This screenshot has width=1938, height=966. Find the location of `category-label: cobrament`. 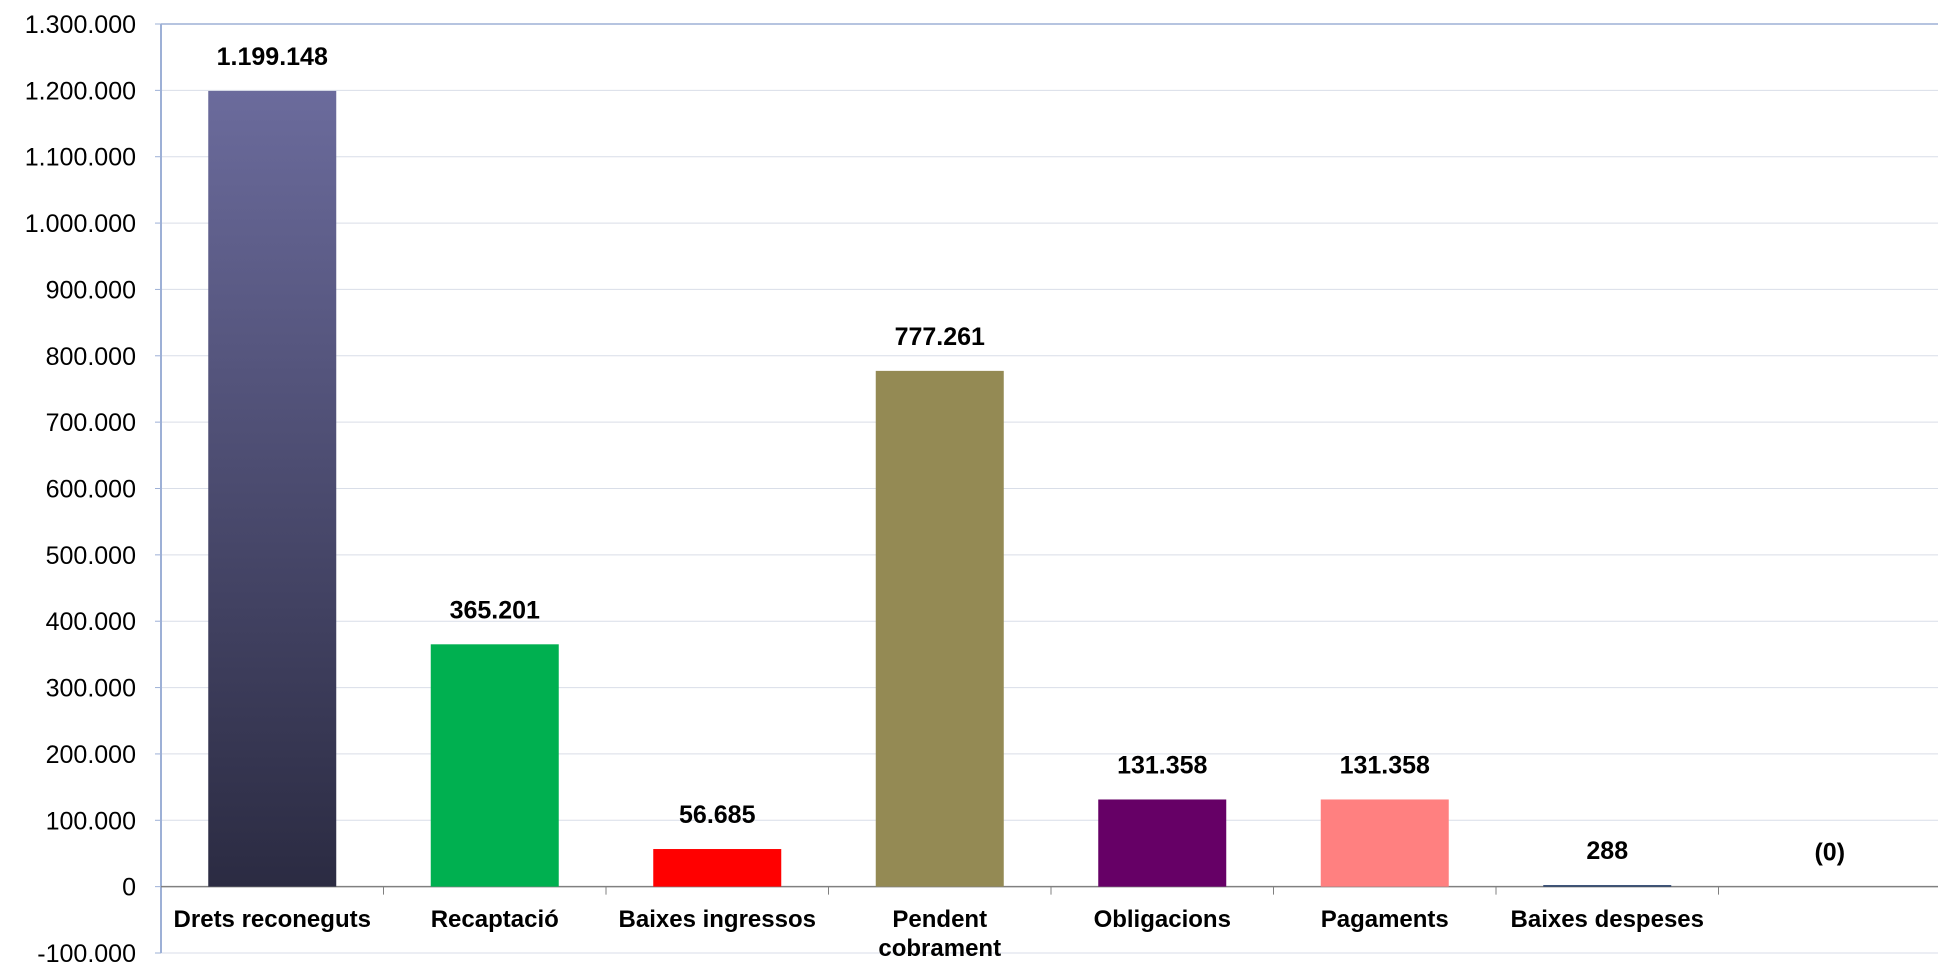

category-label: cobrament is located at coordinates (939, 948).